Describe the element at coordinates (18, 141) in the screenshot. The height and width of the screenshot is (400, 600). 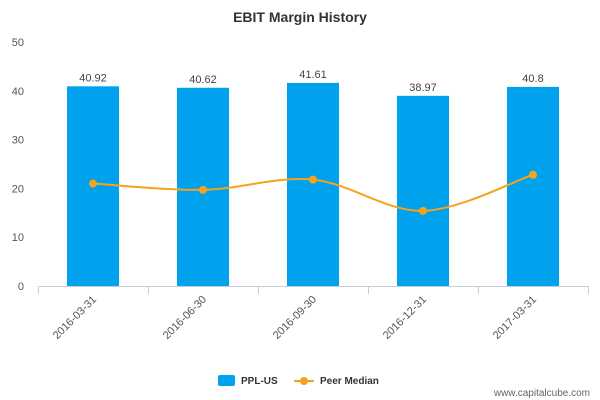
I see `y-tick-label: 30` at that location.